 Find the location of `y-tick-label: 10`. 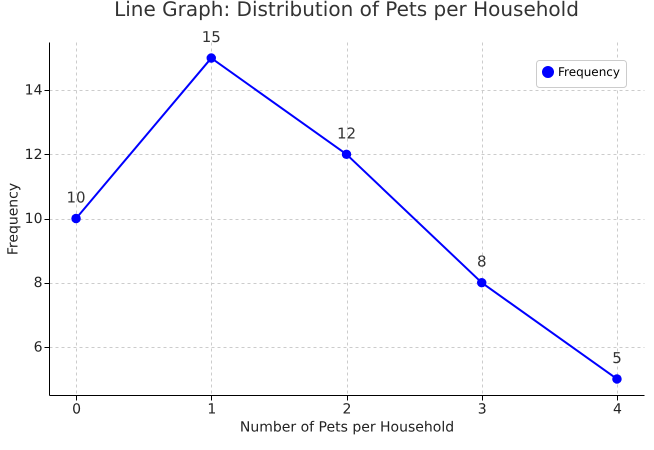

y-tick-label: 10 is located at coordinates (33, 219).